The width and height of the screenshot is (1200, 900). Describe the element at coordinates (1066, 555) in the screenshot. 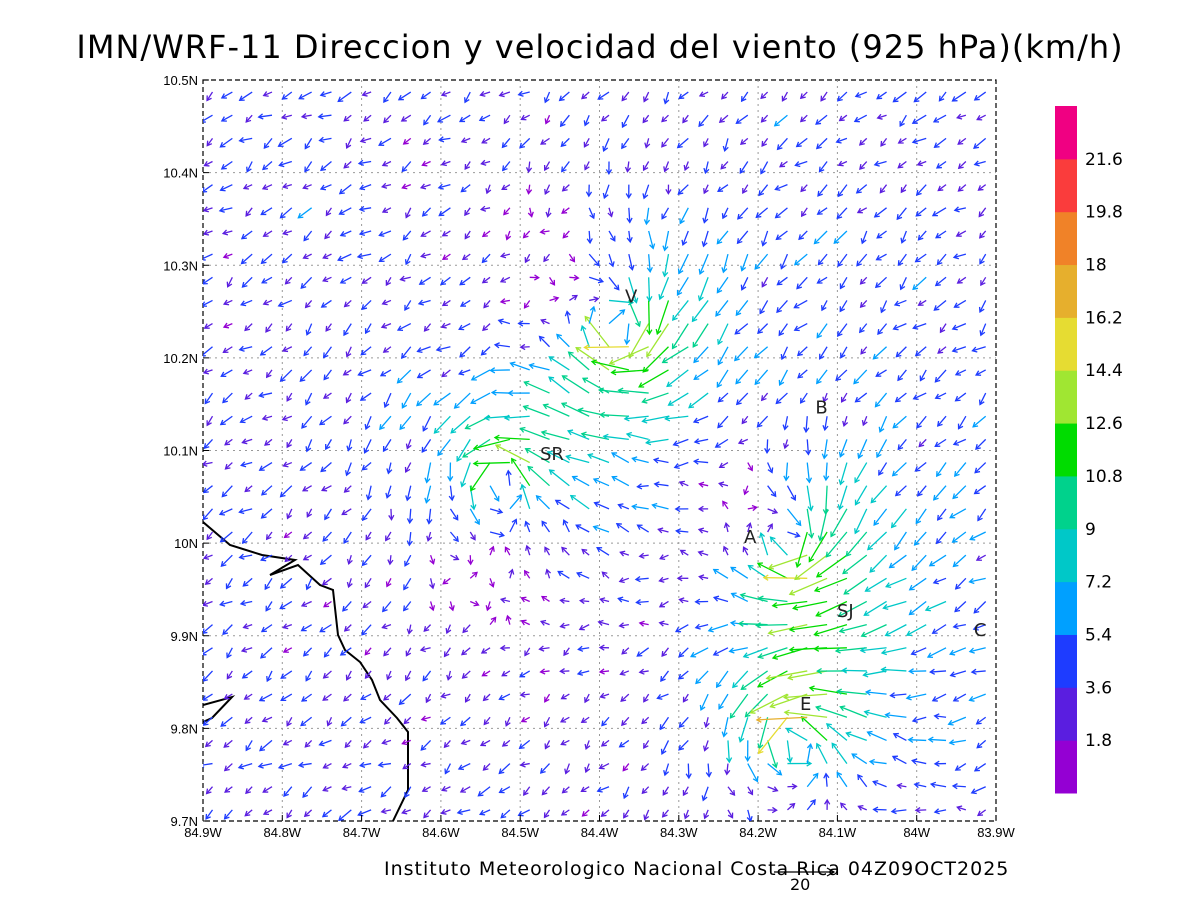

I see `colorbar-swatch` at that location.